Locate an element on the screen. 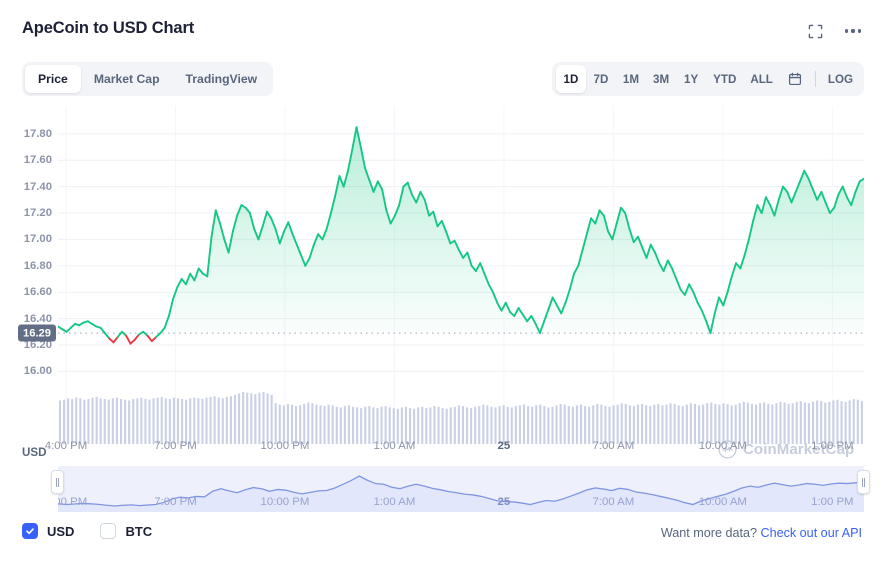 Image resolution: width=882 pixels, height=569 pixels. y-tick-label: 17.40 is located at coordinates (37, 186).